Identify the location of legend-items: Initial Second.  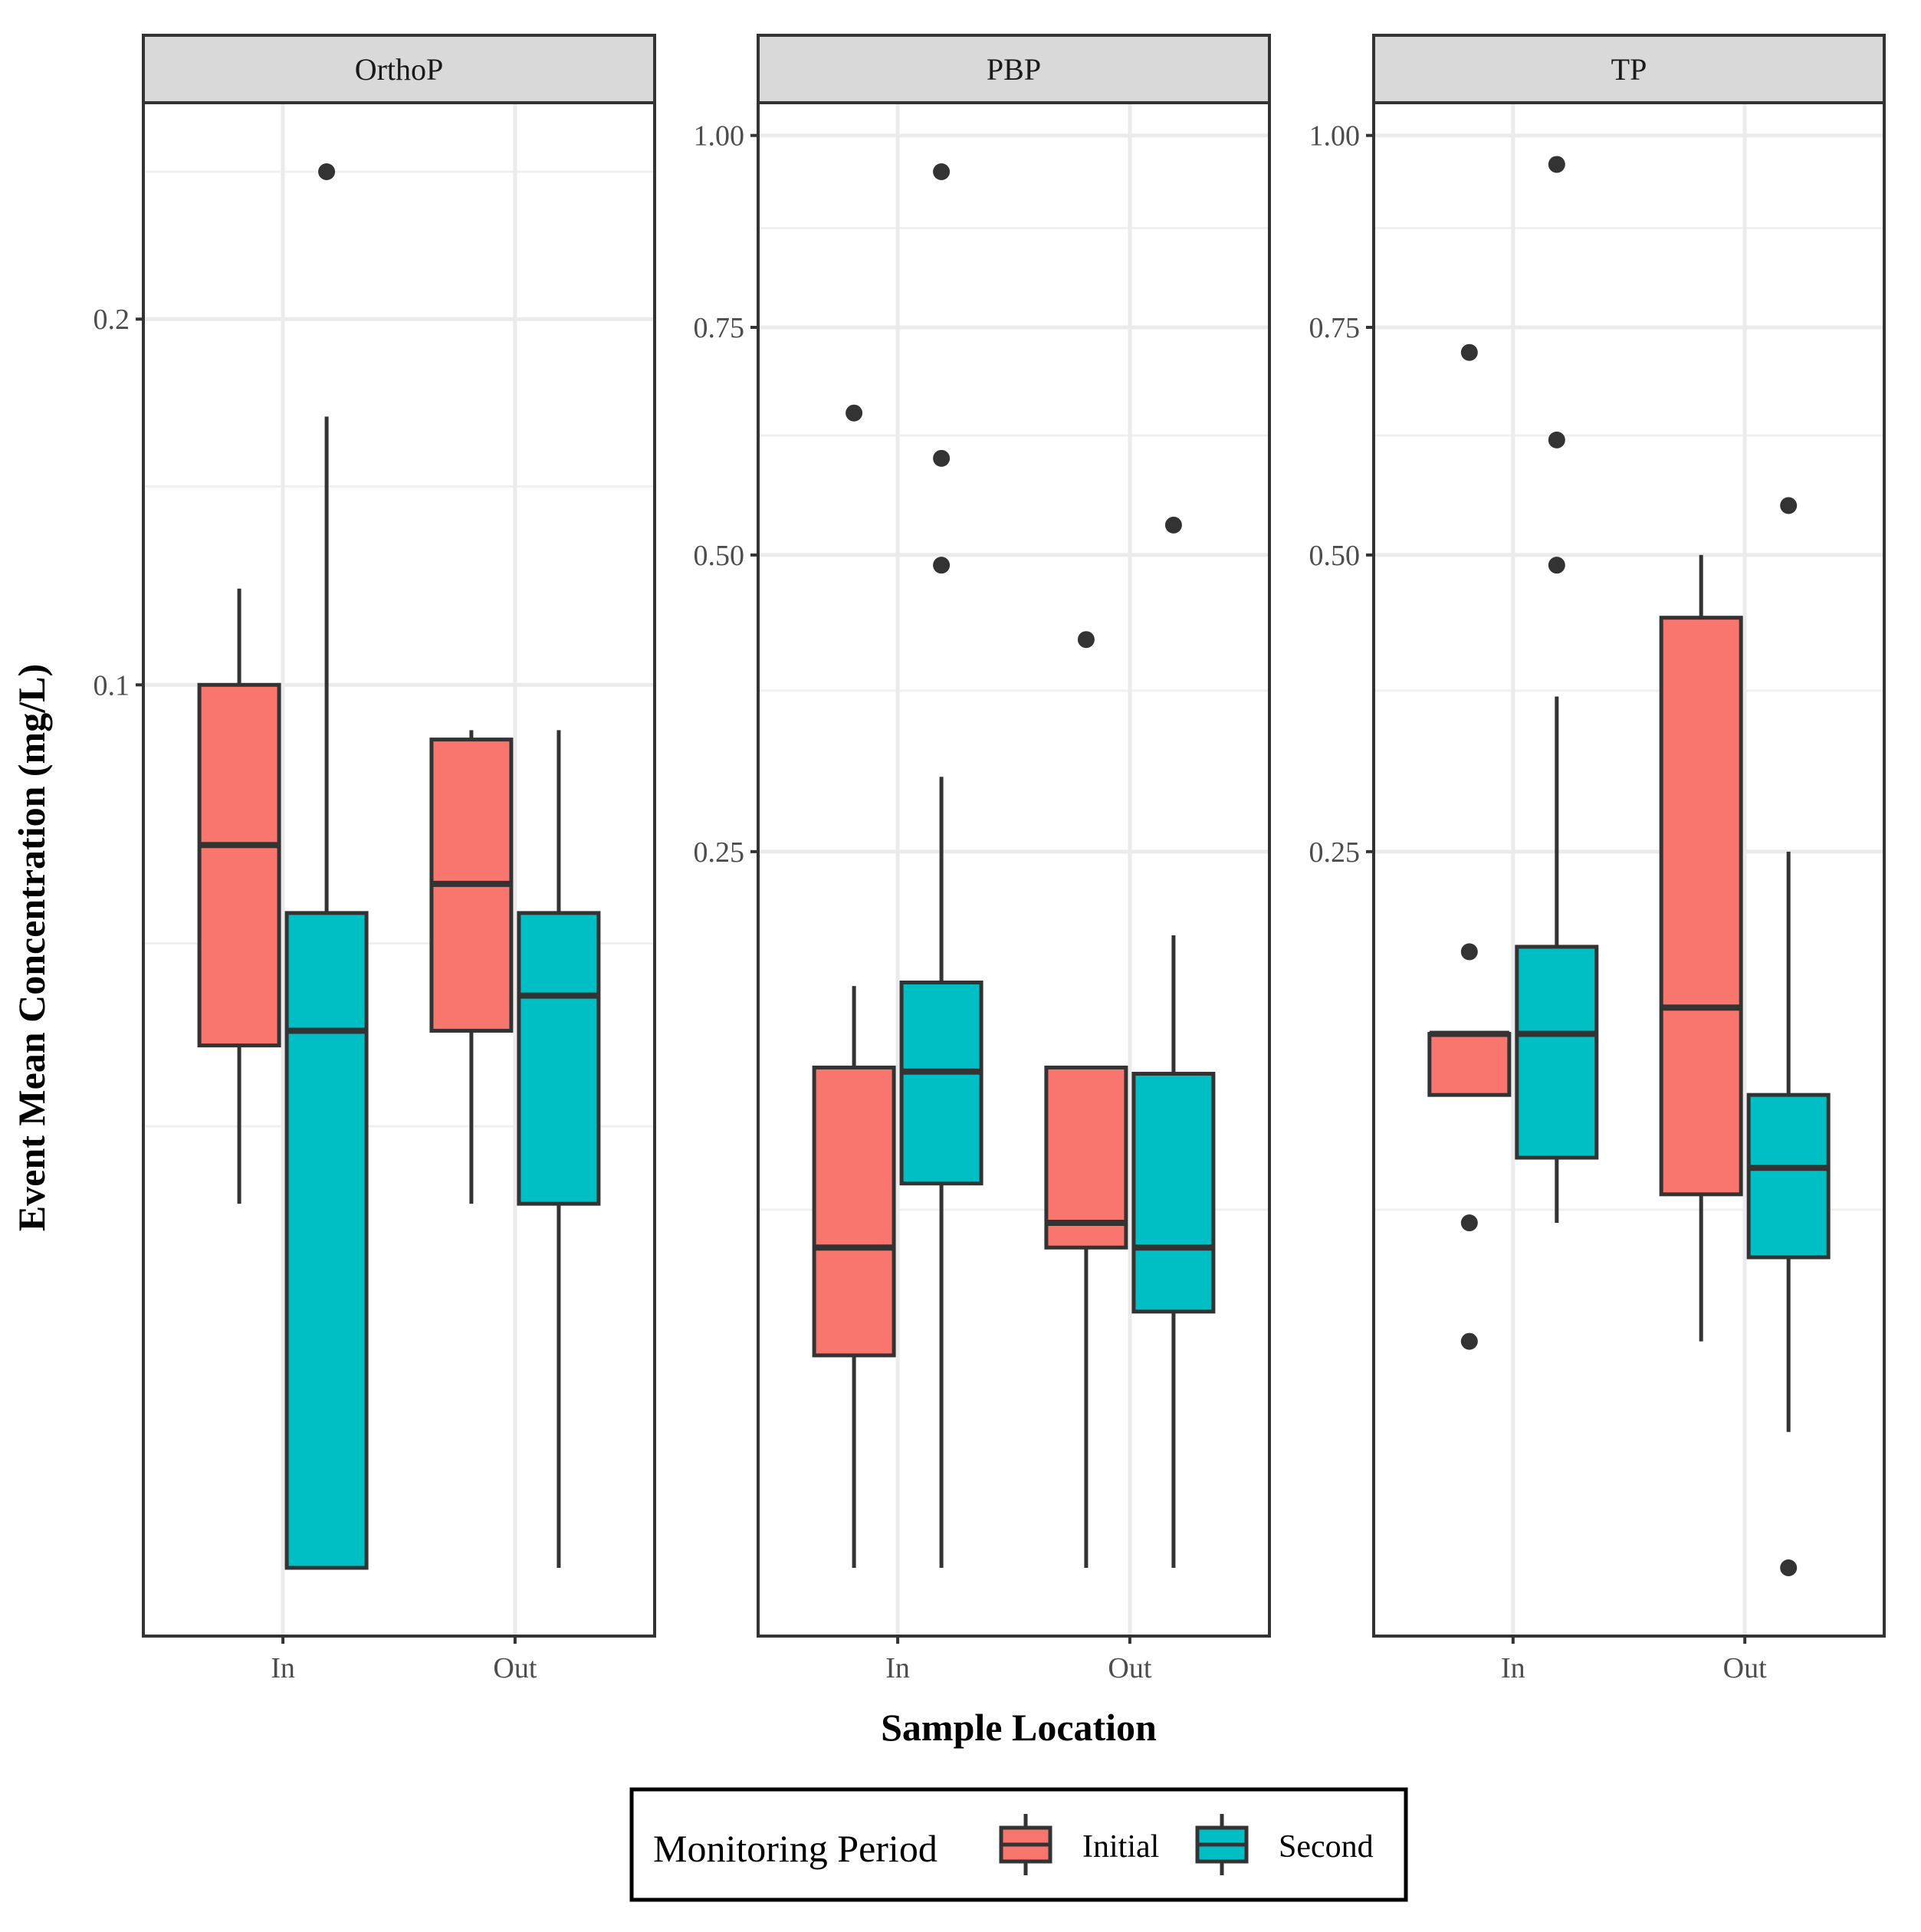
(1186, 1845).